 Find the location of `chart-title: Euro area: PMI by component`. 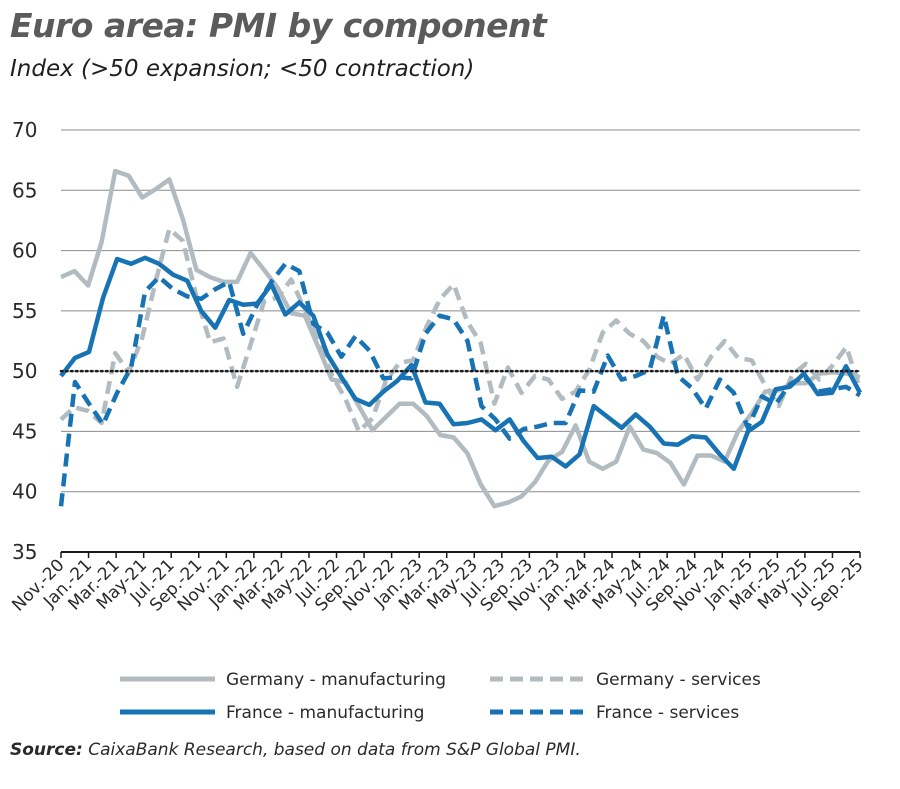

chart-title: Euro area: PMI by component is located at coordinates (278, 25).